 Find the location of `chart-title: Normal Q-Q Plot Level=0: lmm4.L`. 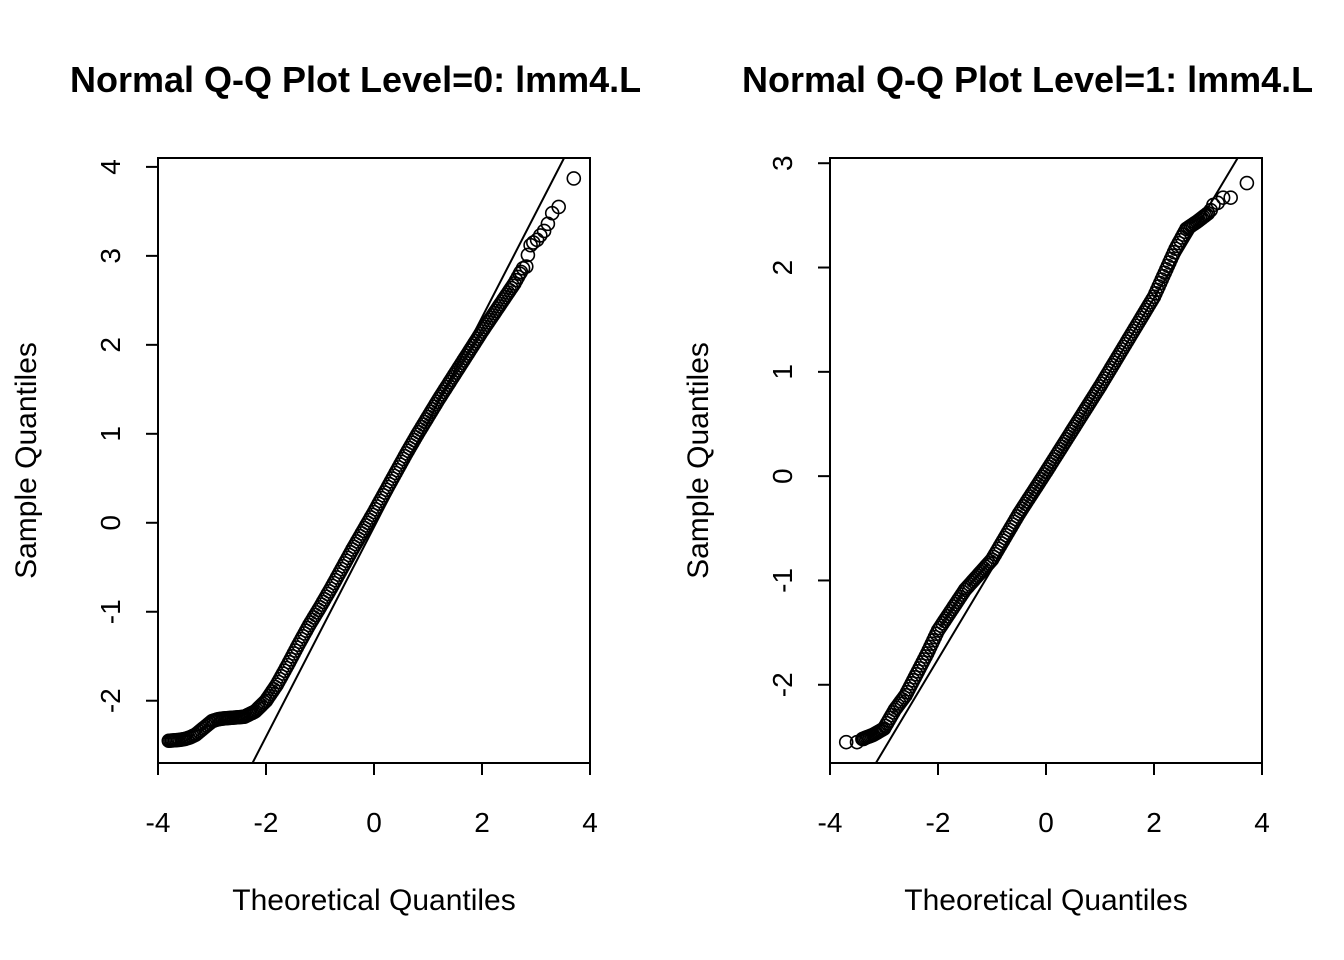

chart-title: Normal Q-Q Plot Level=0: lmm4.L is located at coordinates (355, 79).